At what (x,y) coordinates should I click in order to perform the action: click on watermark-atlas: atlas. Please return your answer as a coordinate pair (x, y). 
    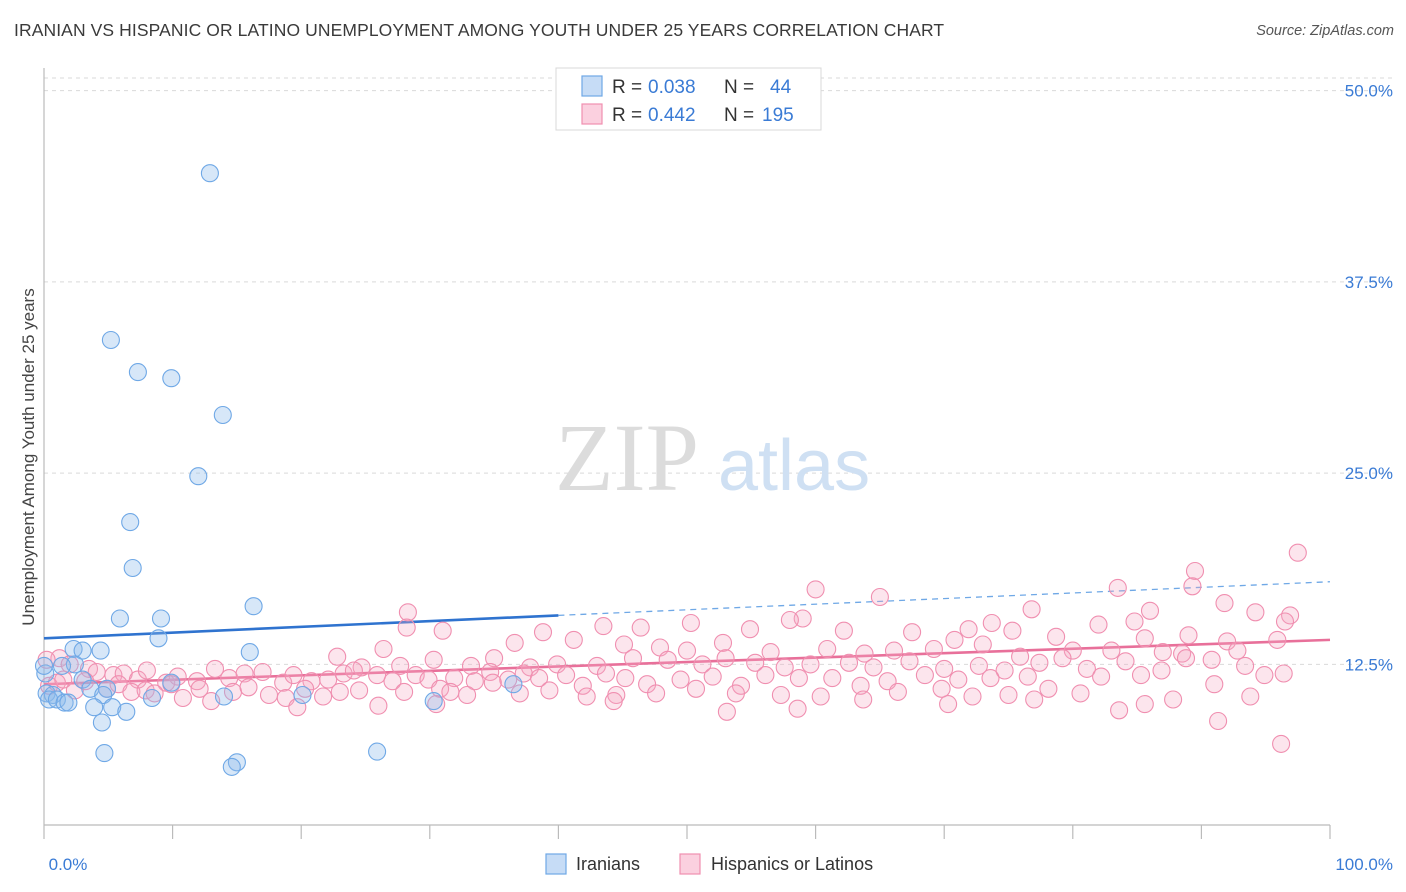
    Looking at the image, I should click on (794, 466).